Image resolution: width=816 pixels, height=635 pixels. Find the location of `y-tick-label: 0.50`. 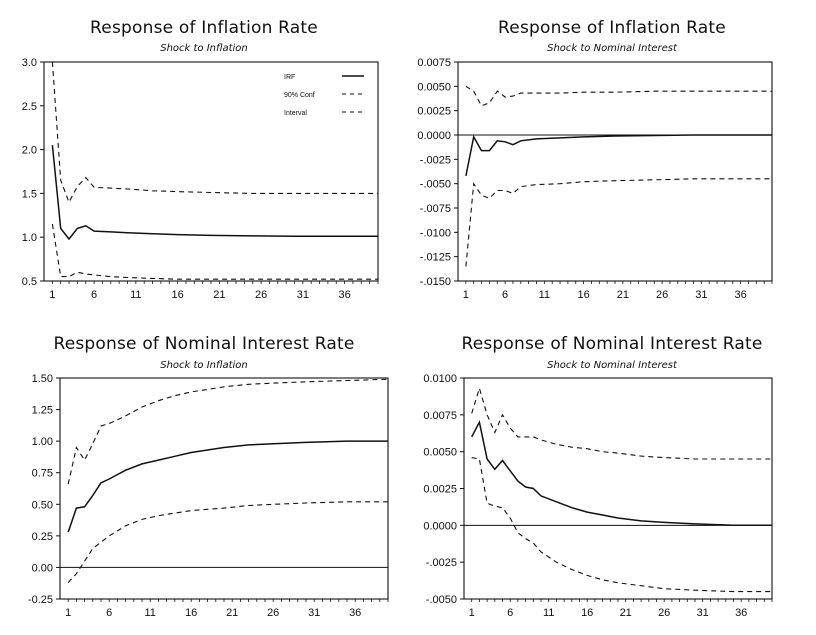

y-tick-label: 0.50 is located at coordinates (42, 505).